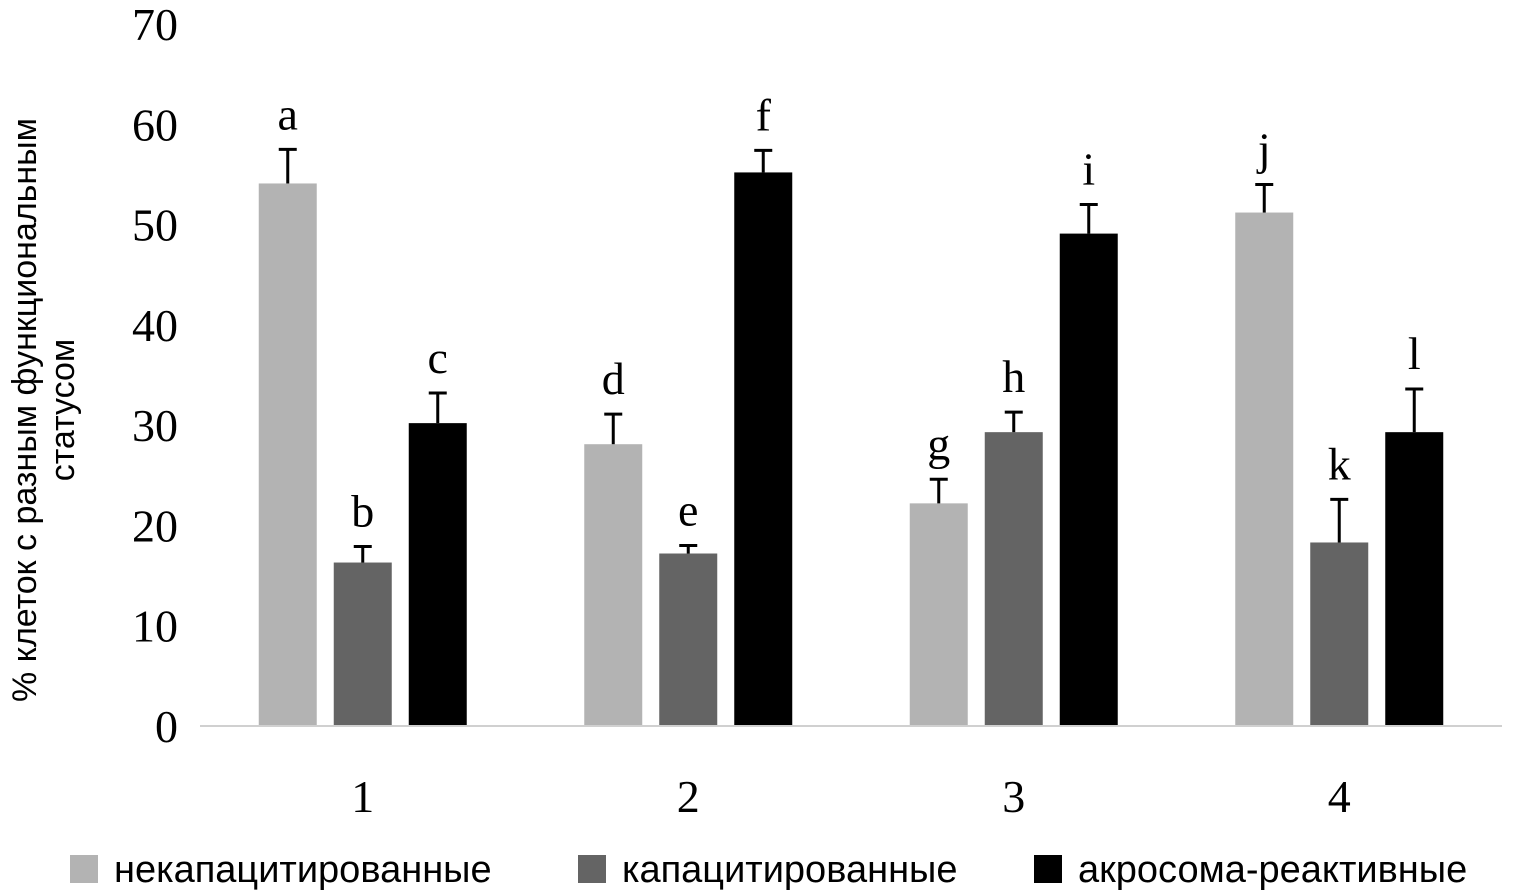 This screenshot has height=896, width=1524. I want to click on y-tick-label: 20, so click(155, 525).